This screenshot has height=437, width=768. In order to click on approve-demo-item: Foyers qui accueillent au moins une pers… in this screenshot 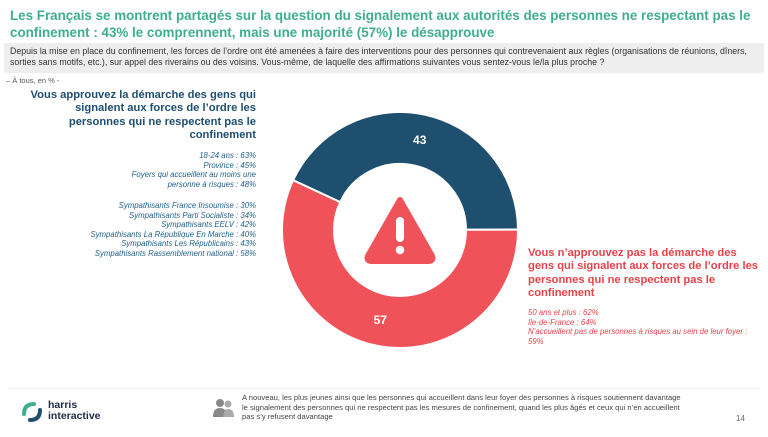, I will do `click(193, 179)`.